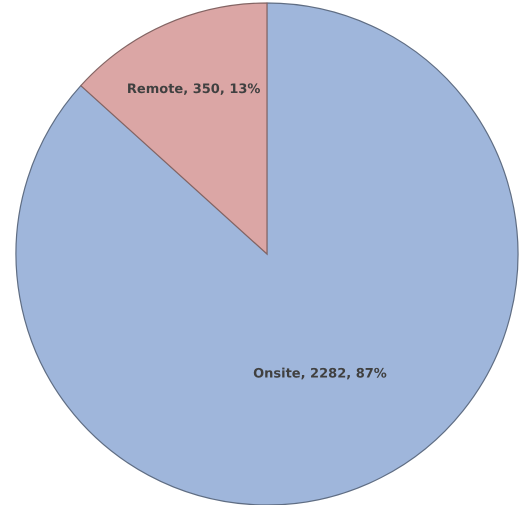  What do you see at coordinates (221, 88) in the screenshot?
I see `data-label: , 350, 13%` at bounding box center [221, 88].